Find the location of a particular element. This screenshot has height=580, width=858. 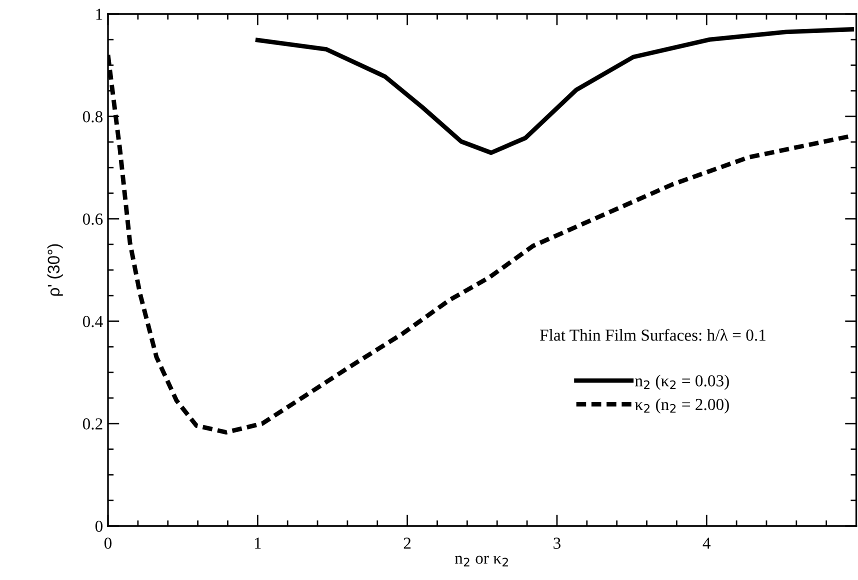

x-tick-label: 3 is located at coordinates (557, 543).